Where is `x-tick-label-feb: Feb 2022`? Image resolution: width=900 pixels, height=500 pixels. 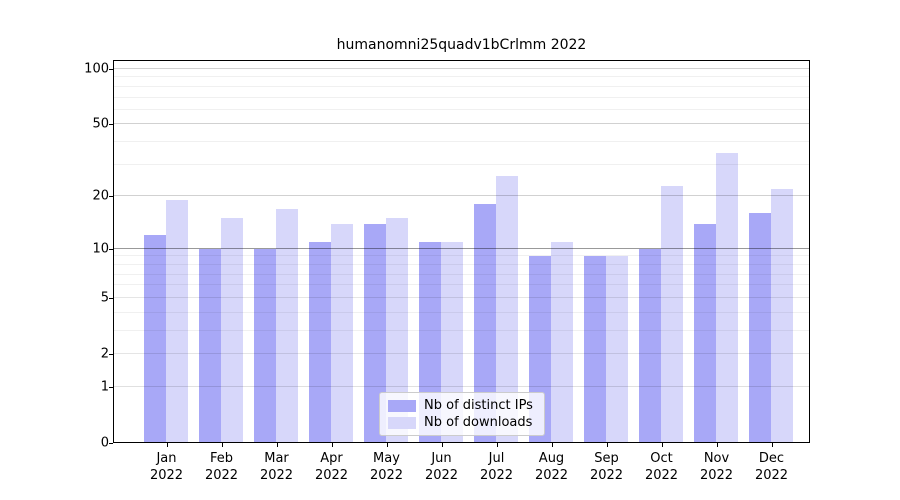 x-tick-label-feb: Feb 2022 is located at coordinates (221, 467).